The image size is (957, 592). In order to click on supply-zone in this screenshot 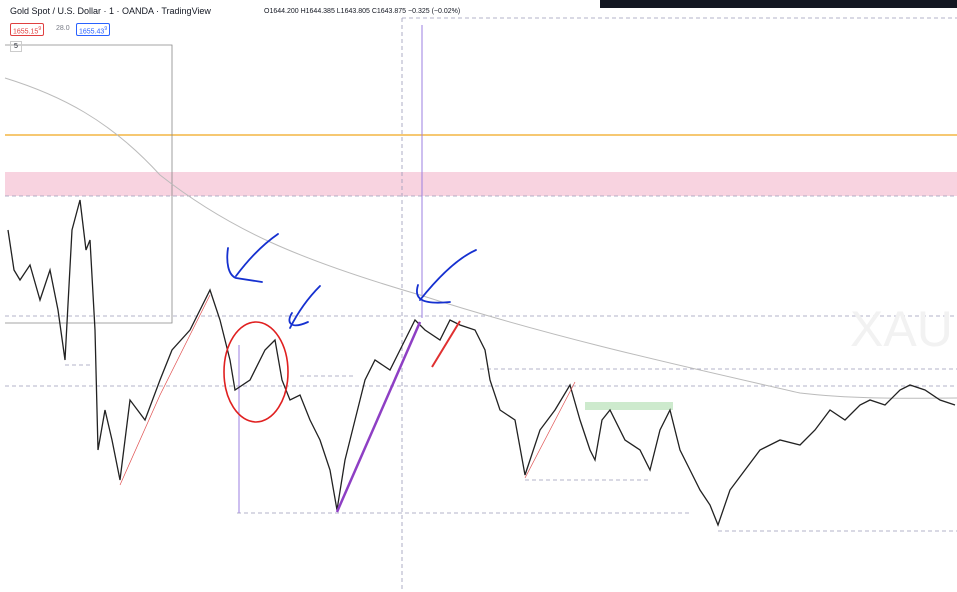, I will do `click(481, 184)`.